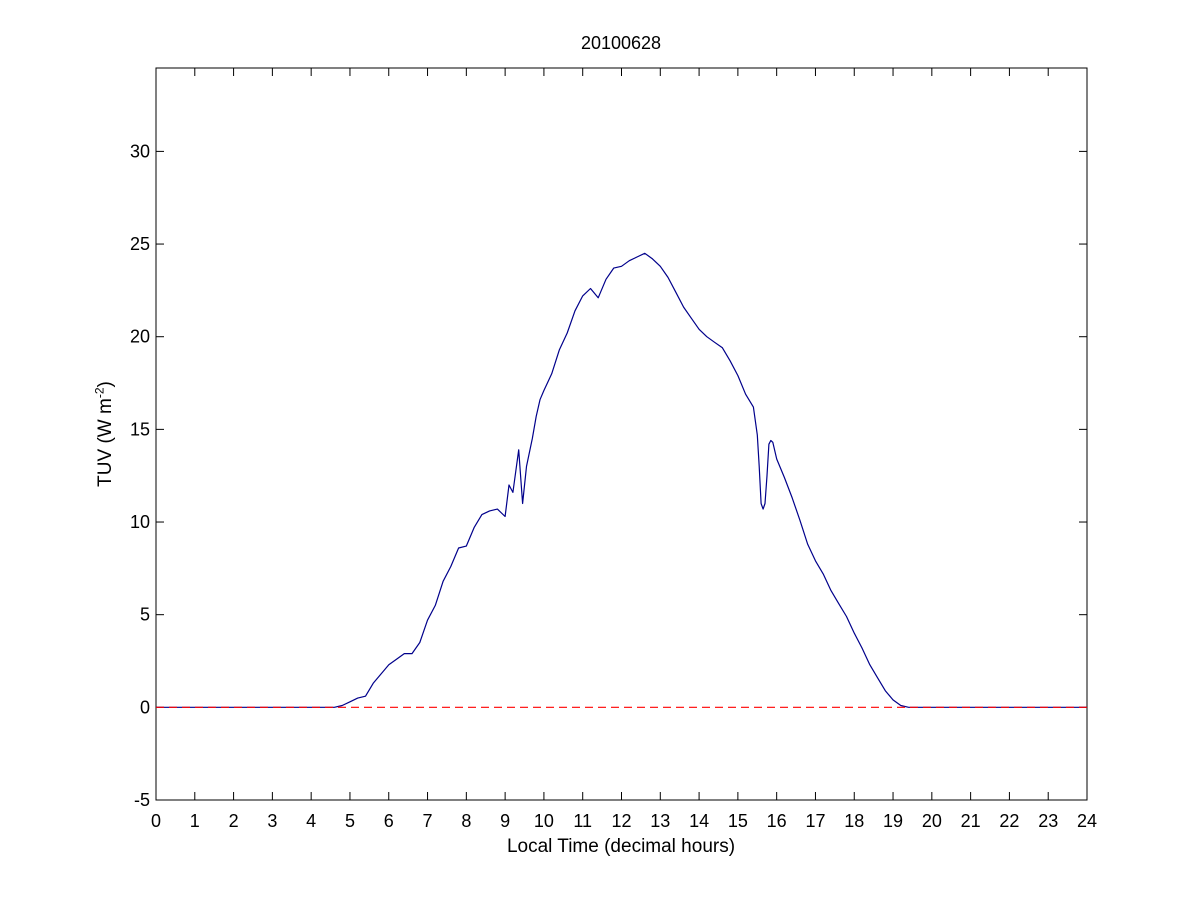 The width and height of the screenshot is (1201, 900). Describe the element at coordinates (105, 384) in the screenshot. I see `y-axis-label-suffix: )` at that location.